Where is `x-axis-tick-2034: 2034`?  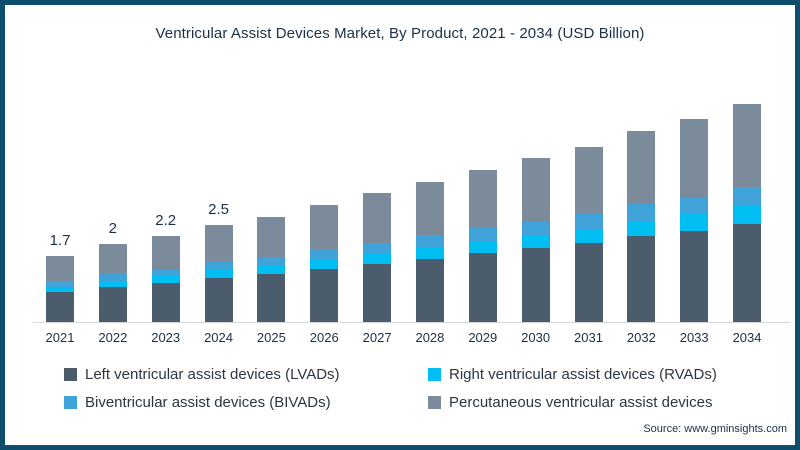
x-axis-tick-2034: 2034 is located at coordinates (747, 337).